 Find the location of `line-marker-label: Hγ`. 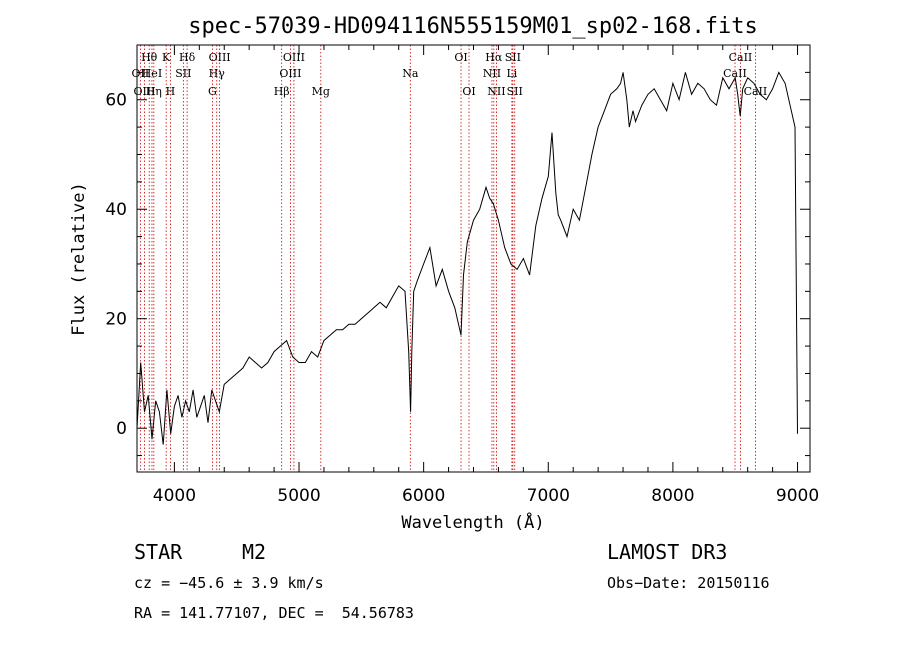

line-marker-label: Hγ is located at coordinates (217, 73).